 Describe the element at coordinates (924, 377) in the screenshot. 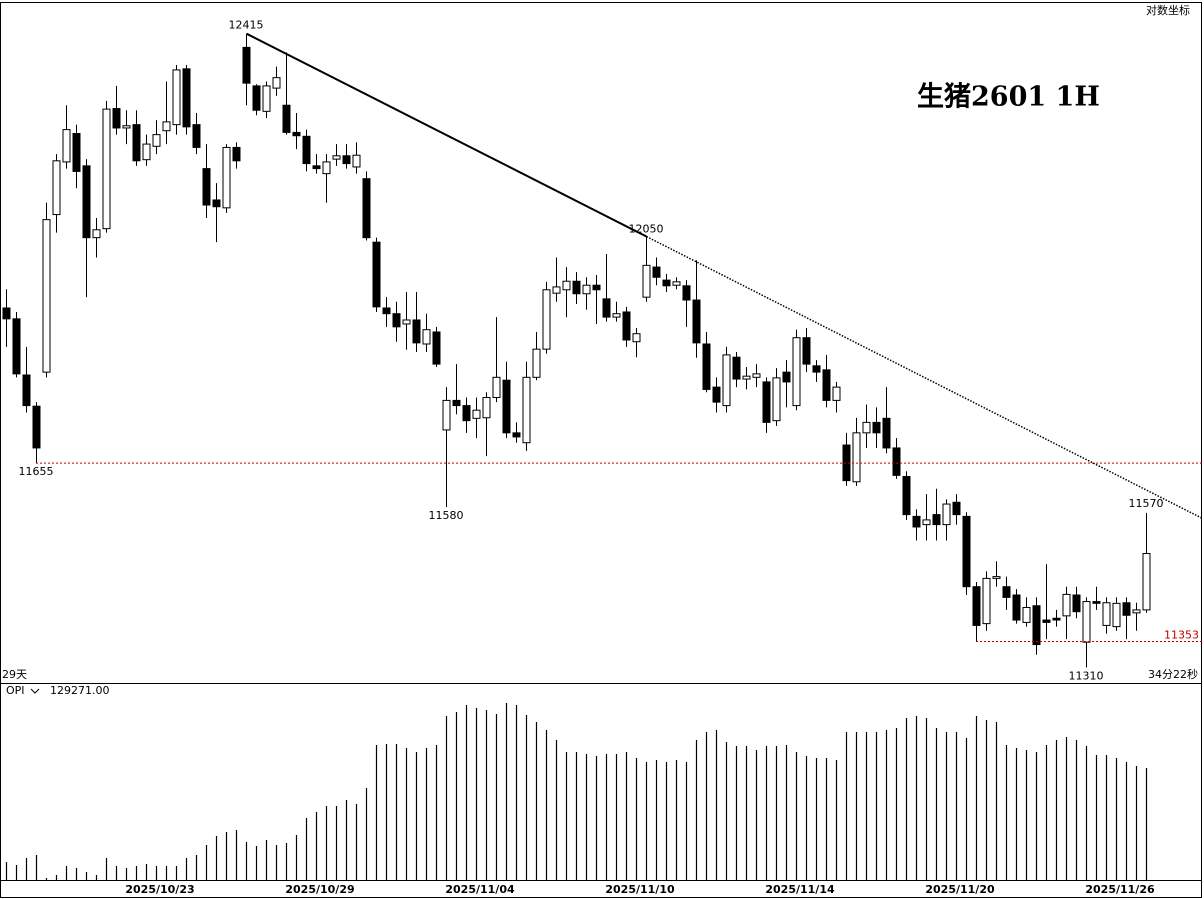

I see `trendline-extension` at that location.